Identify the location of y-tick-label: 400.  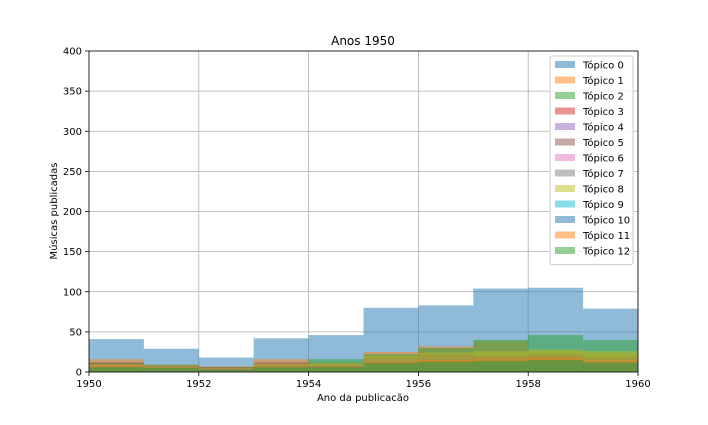
(72, 52).